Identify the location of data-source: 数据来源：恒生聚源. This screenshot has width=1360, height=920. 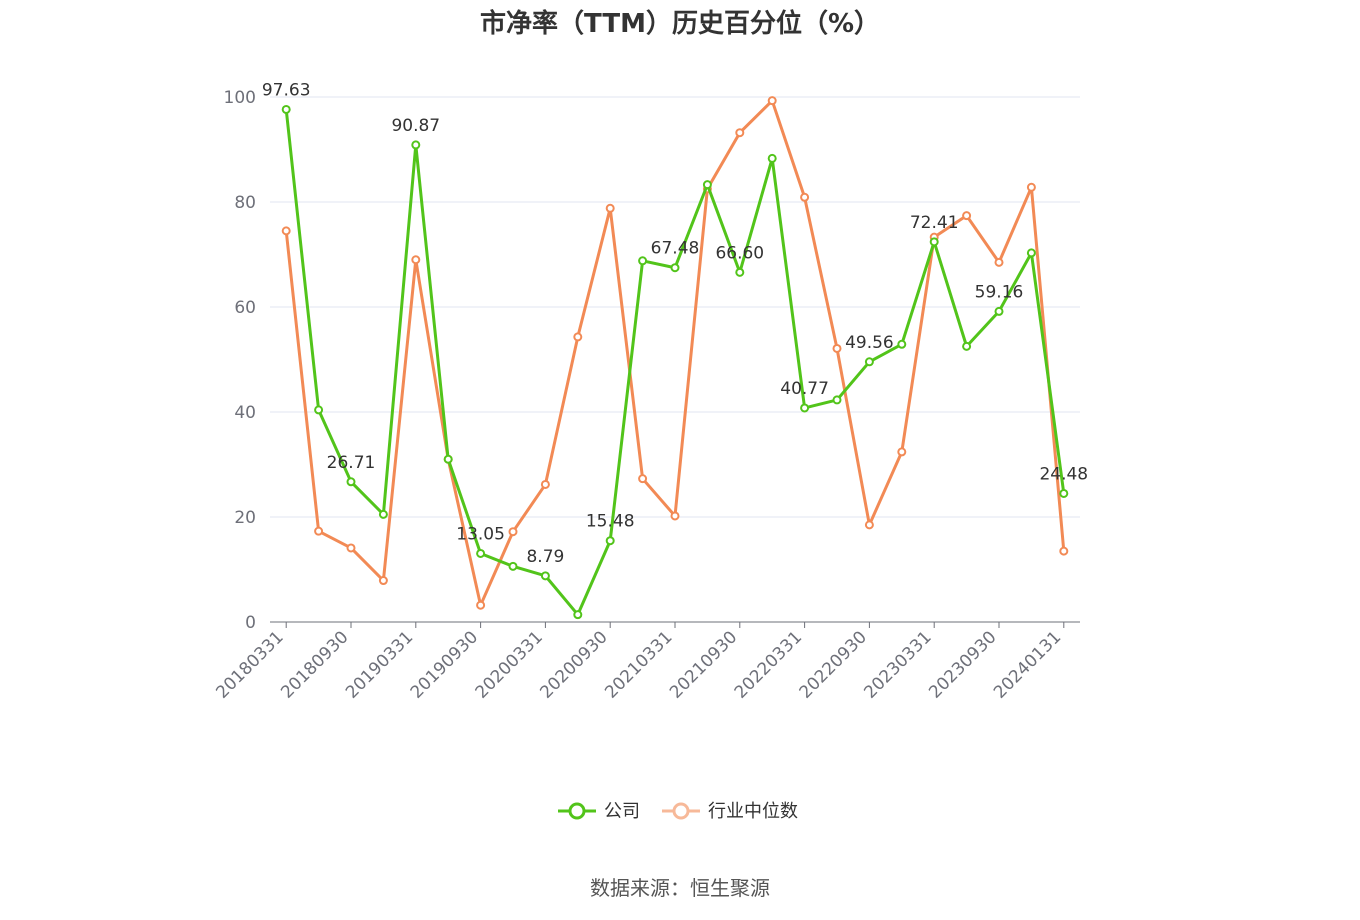
(680, 888).